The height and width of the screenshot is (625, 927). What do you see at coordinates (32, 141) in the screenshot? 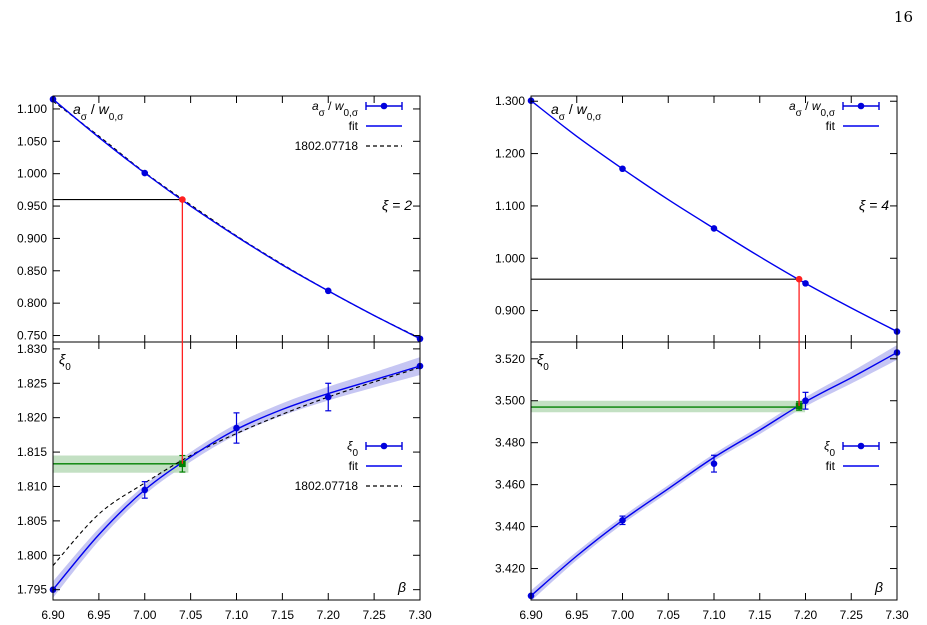
I see `left-top-ytick-label: 1.050` at bounding box center [32, 141].